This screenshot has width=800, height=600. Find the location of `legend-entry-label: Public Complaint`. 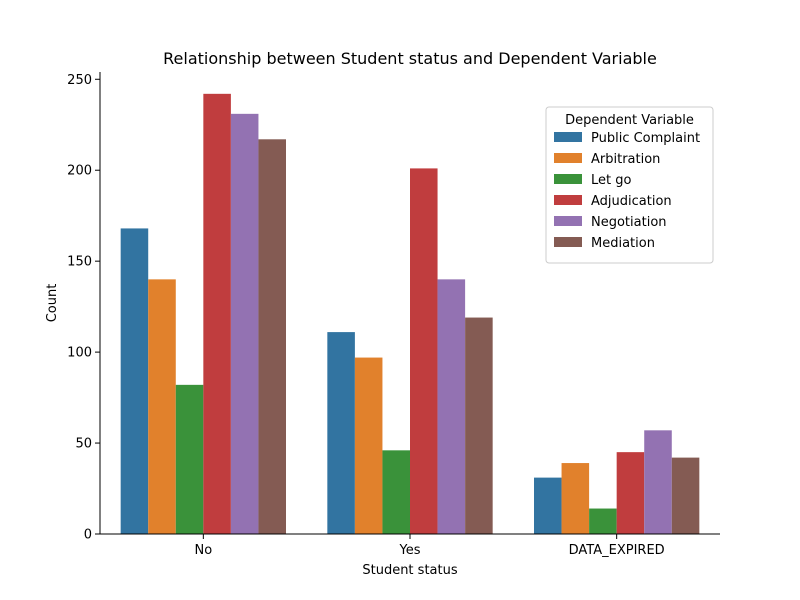

legend-entry-label: Public Complaint is located at coordinates (645, 138).